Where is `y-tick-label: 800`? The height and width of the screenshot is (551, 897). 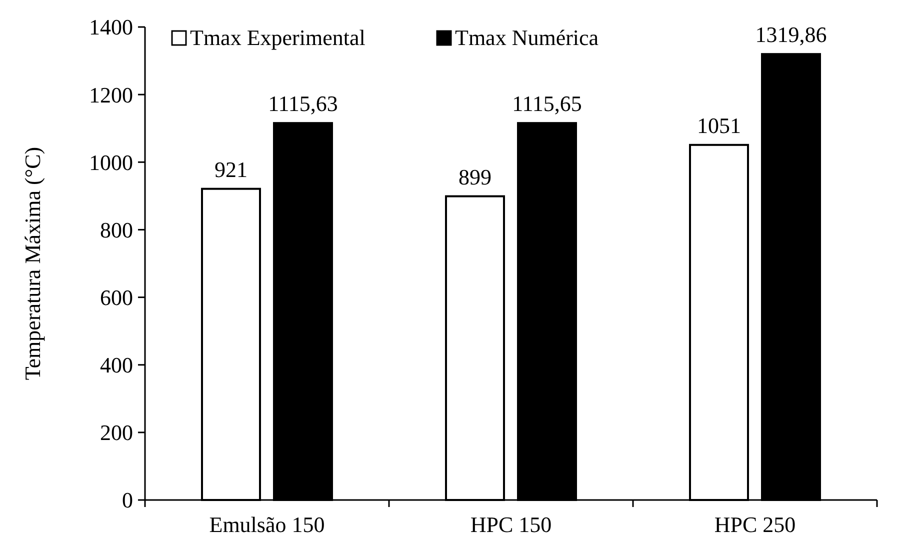 y-tick-label: 800 is located at coordinates (116, 229).